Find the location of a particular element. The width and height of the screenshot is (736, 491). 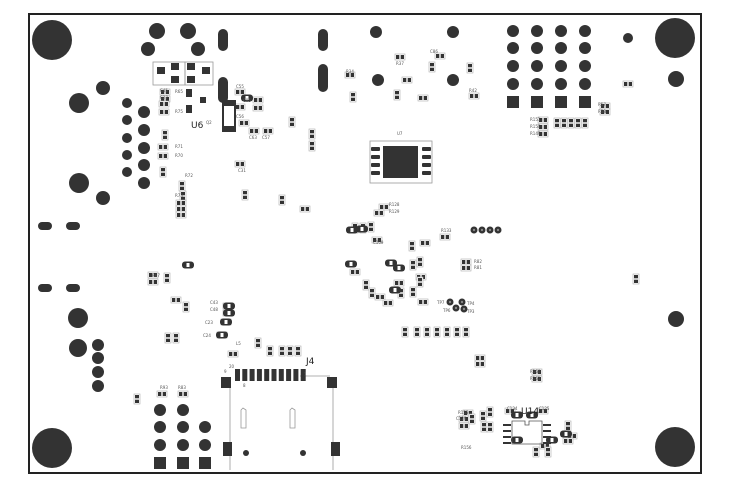

inductor-block is located at coordinates (229, 116).